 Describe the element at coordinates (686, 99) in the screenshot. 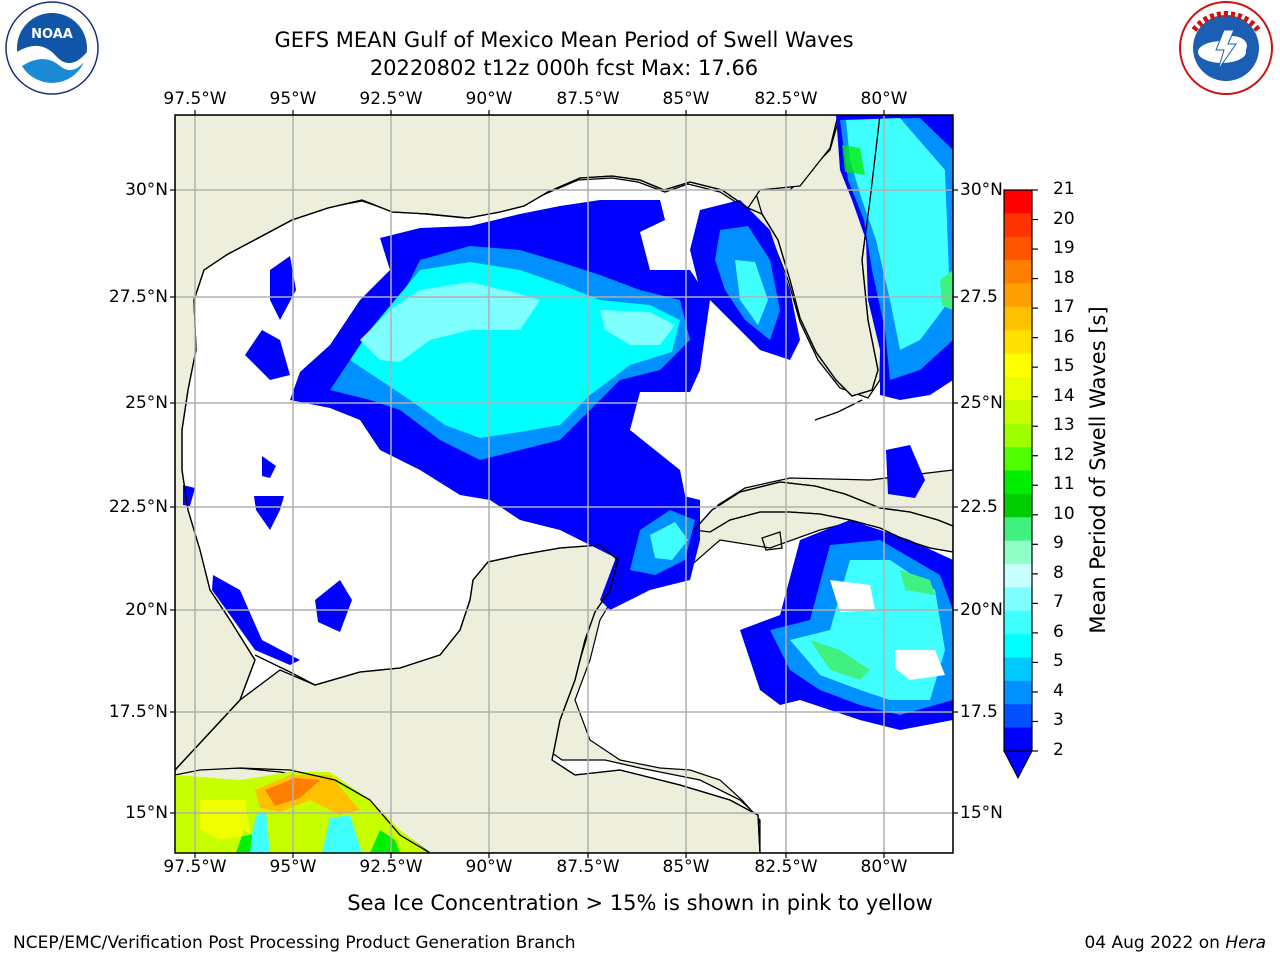

I see `lon-label-top: 85°W` at that location.